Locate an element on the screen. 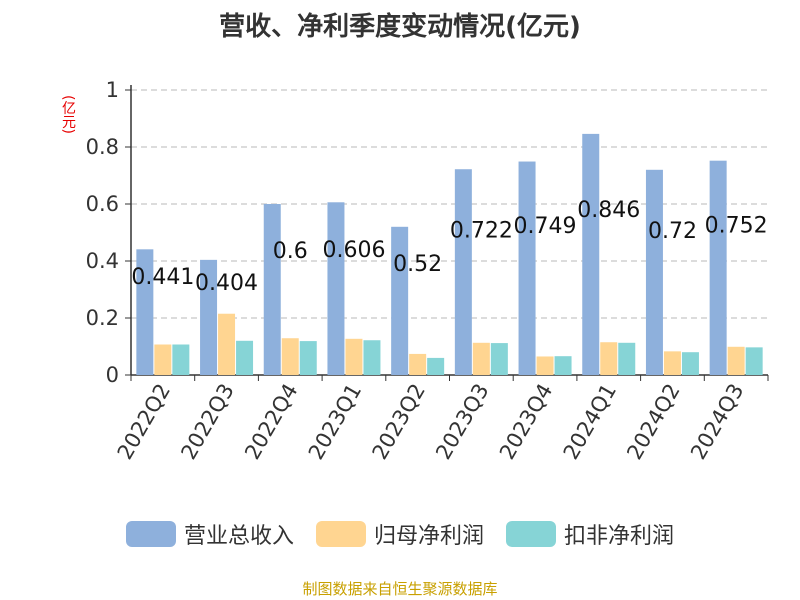 The height and width of the screenshot is (600, 800). legend: 营业总收入 归母净利润 扣非净利润 is located at coordinates (400, 534).